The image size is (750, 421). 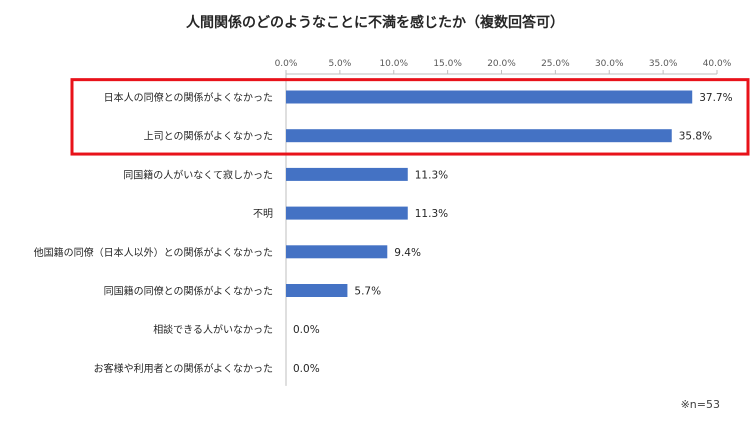 I want to click on x-tick-label: 10.0%, so click(x=393, y=64).